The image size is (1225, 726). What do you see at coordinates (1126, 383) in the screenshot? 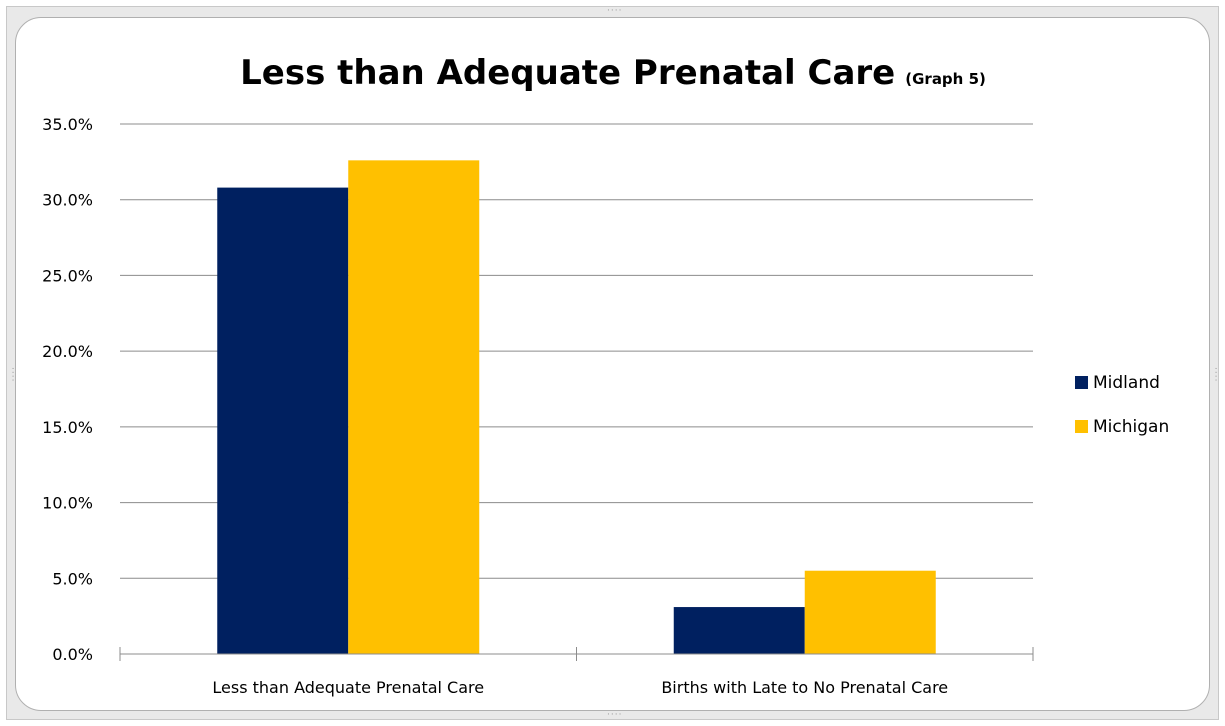
I see `legend-label-midland: Midland` at bounding box center [1126, 383].